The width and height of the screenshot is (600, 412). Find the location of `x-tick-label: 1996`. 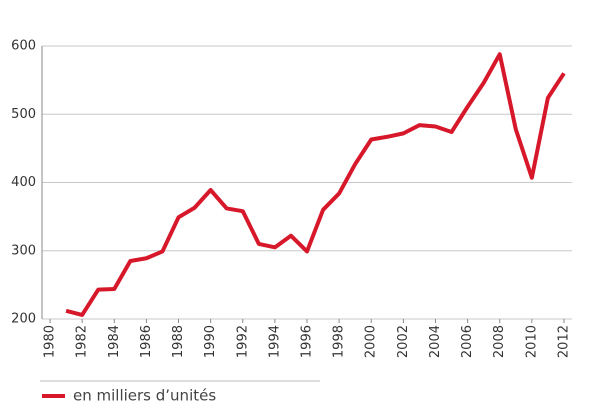

x-tick-label: 1996 is located at coordinates (307, 341).